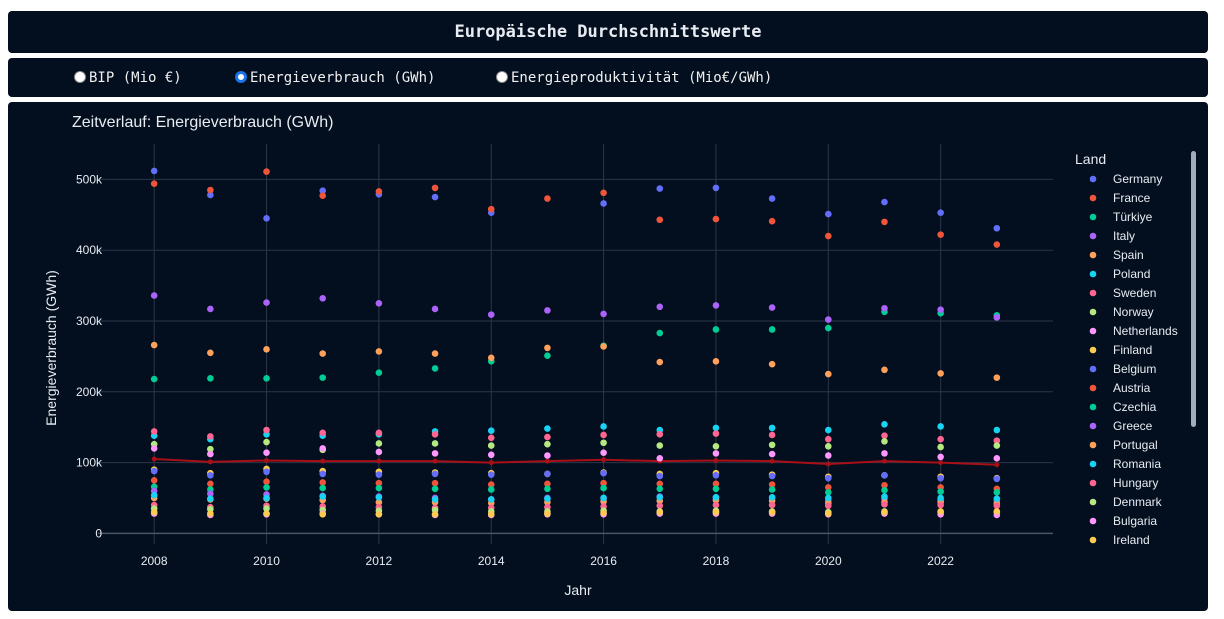 Image resolution: width=1224 pixels, height=619 pixels. Describe the element at coordinates (1133, 312) in the screenshot. I see `legend-item-label: Norway` at that location.